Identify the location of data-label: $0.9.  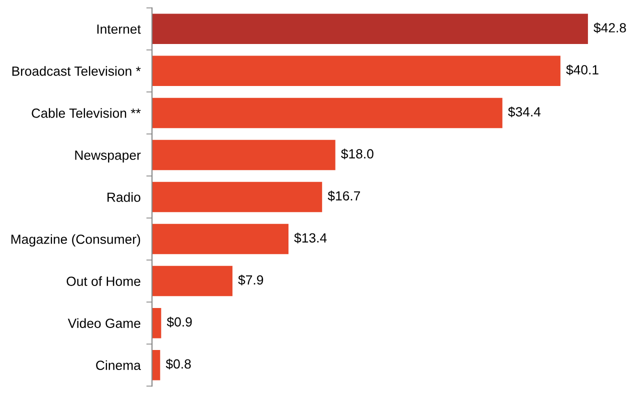
(179, 322).